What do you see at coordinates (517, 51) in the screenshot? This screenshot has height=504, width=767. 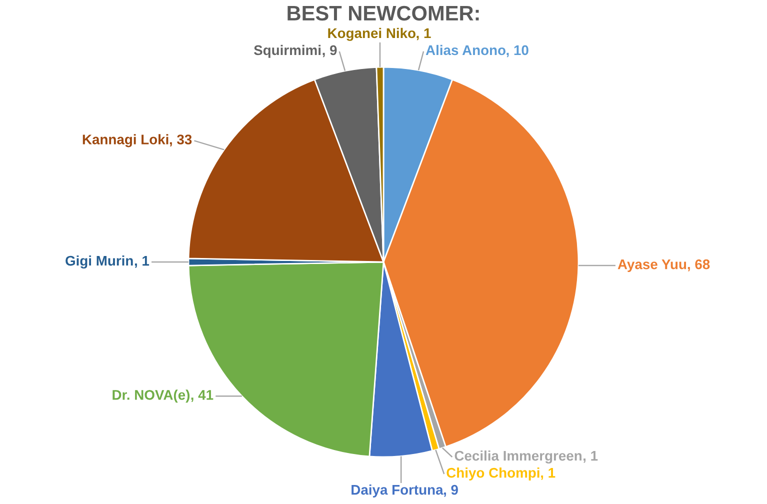 I see `data-label: , 10` at bounding box center [517, 51].